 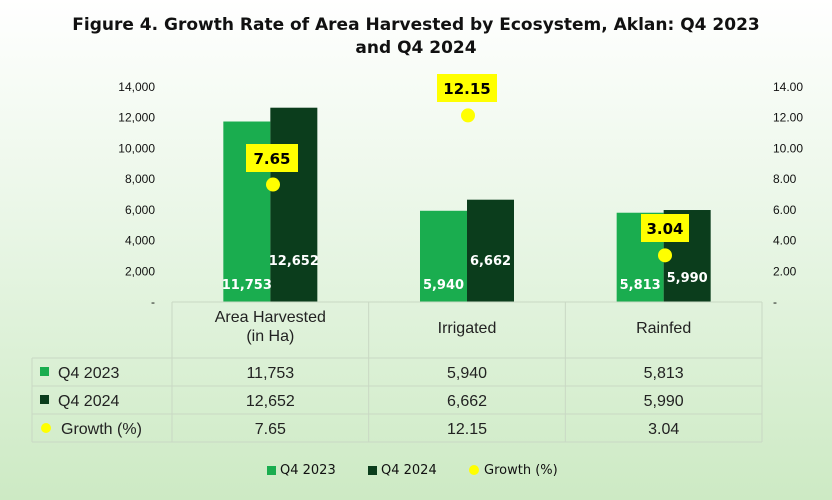 I want to click on chart-title-line2: and Q4 2024, so click(x=416, y=48).